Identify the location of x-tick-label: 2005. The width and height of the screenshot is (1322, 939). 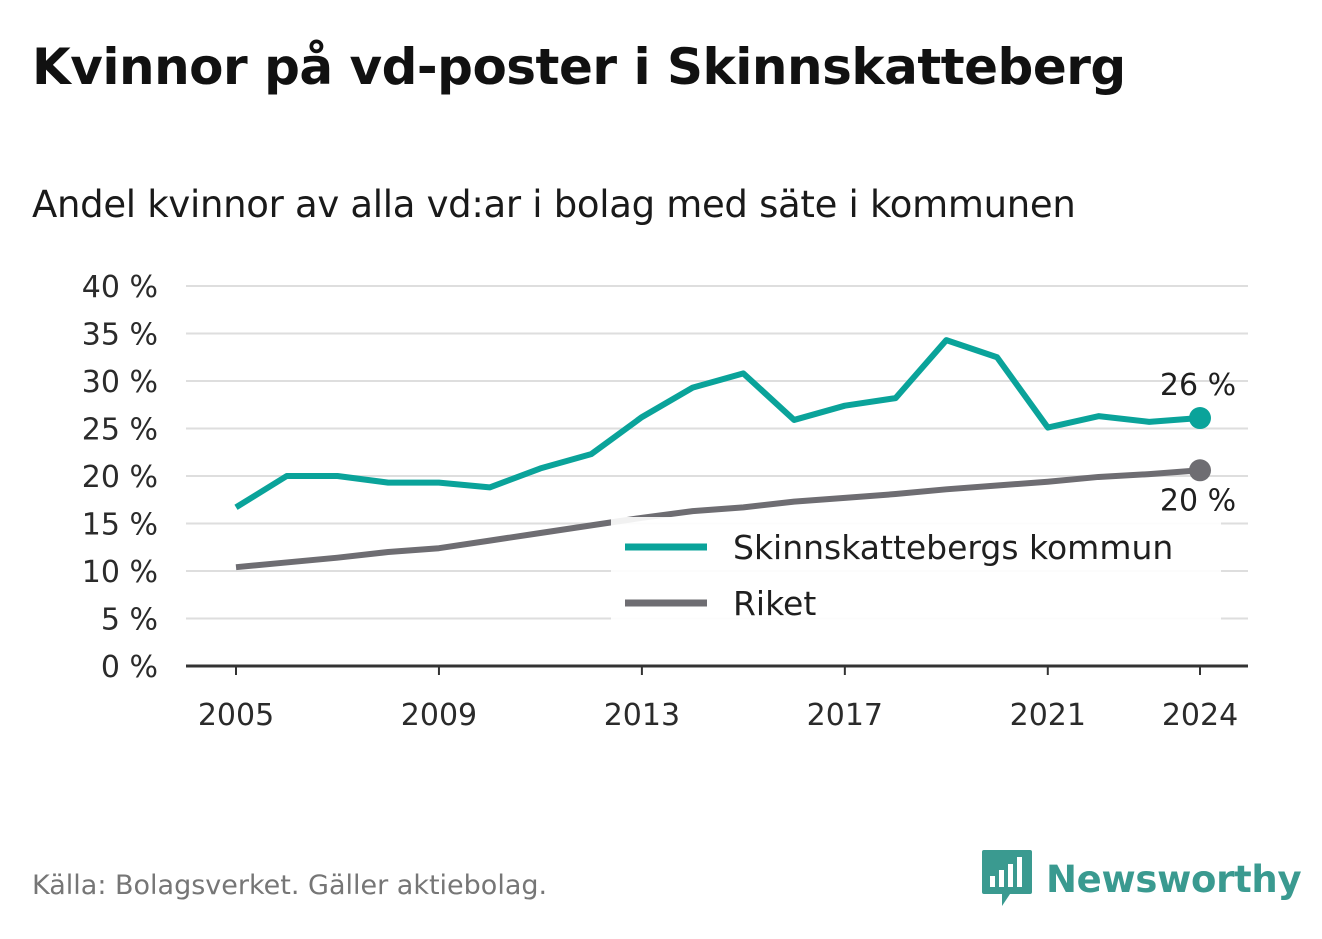
(236, 715).